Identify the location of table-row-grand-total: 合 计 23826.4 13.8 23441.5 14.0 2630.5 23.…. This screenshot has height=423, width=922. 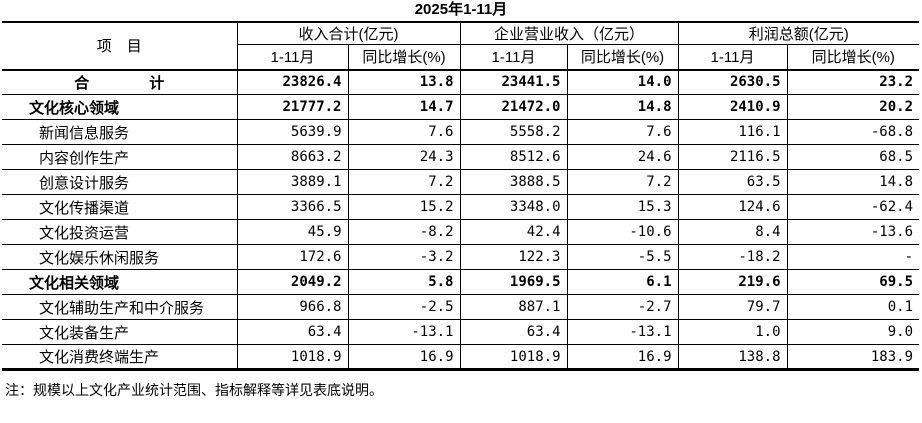
(461, 82).